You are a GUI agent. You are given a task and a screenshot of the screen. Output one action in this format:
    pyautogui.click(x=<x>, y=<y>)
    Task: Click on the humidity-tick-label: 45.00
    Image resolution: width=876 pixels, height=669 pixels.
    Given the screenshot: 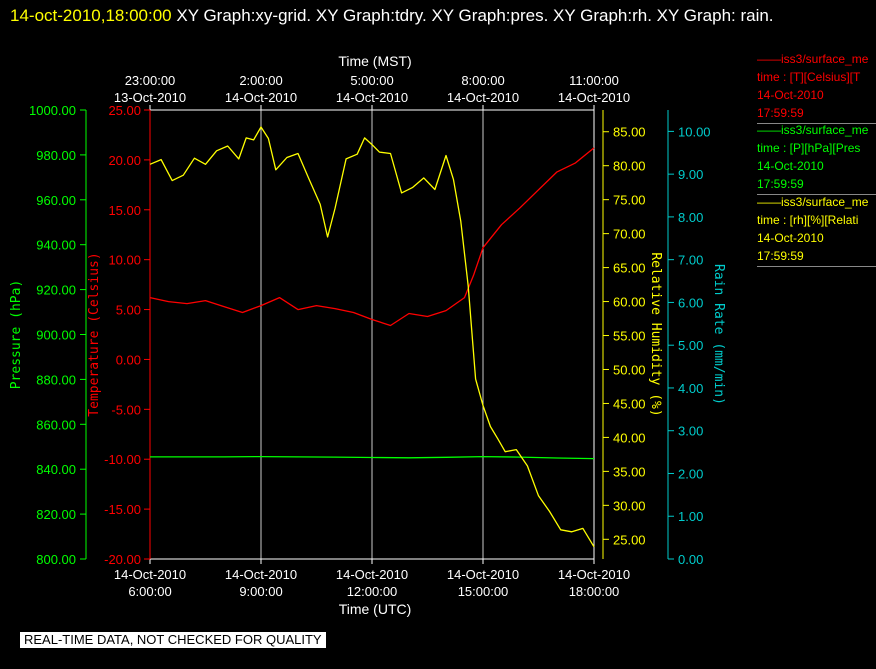 What is the action you would take?
    pyautogui.click(x=629, y=403)
    